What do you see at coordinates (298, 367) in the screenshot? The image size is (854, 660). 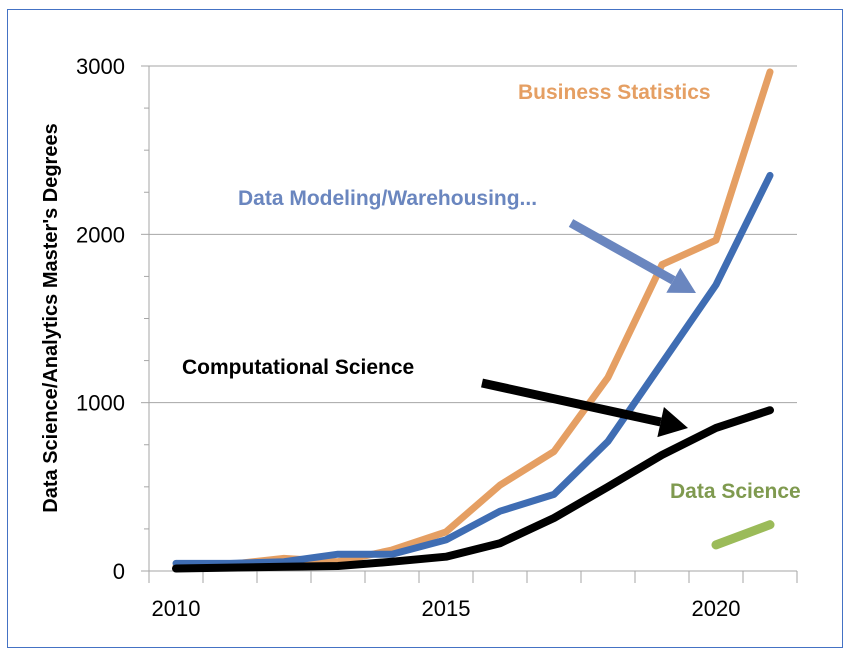 I see `annotation-computational-science: Computational Science` at bounding box center [298, 367].